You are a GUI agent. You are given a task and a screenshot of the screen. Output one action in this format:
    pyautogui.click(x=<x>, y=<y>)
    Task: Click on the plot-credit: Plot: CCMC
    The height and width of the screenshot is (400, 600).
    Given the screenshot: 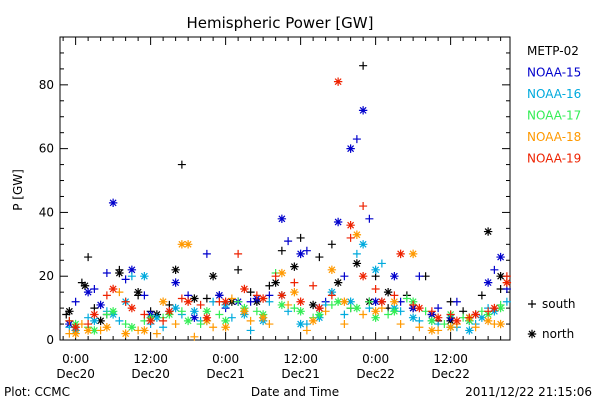 What is the action you would take?
    pyautogui.click(x=37, y=392)
    